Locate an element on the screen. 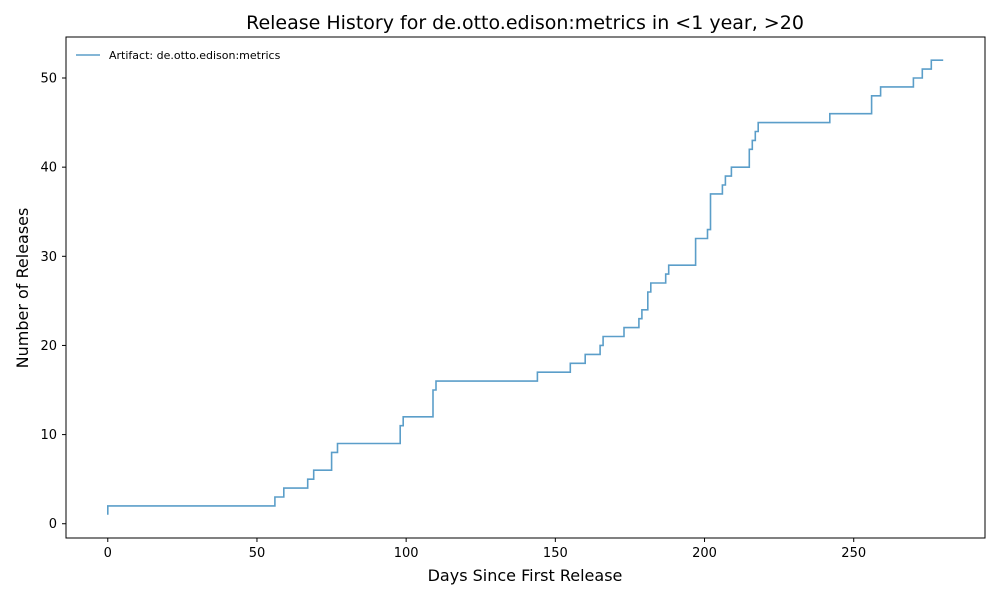 This screenshot has width=1000, height=600. x-tick-label: 50 is located at coordinates (257, 553).